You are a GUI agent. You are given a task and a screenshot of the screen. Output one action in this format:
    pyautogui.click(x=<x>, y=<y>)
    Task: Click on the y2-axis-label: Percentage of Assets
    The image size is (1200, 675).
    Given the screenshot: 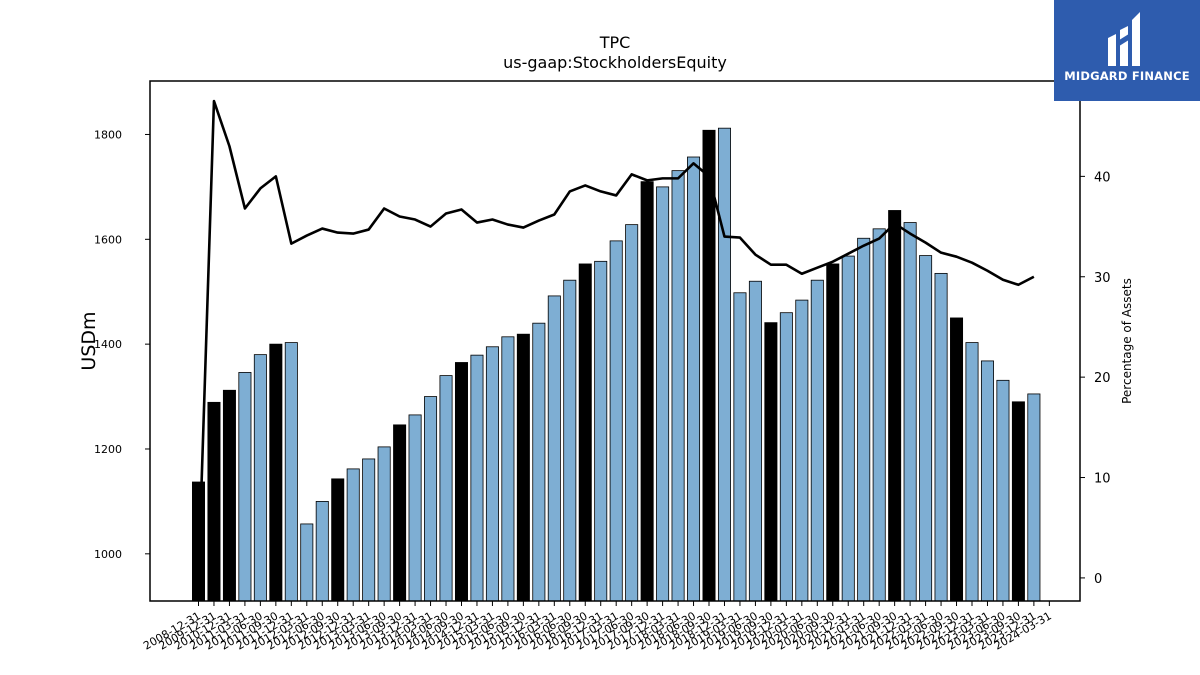 What is the action you would take?
    pyautogui.click(x=1127, y=341)
    